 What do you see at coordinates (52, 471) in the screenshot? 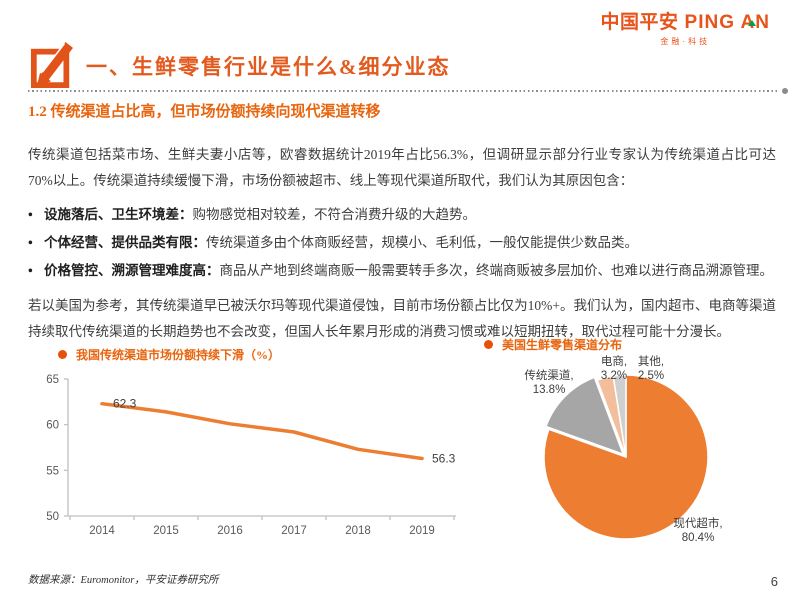
I see `svg-text: 55` at bounding box center [52, 471].